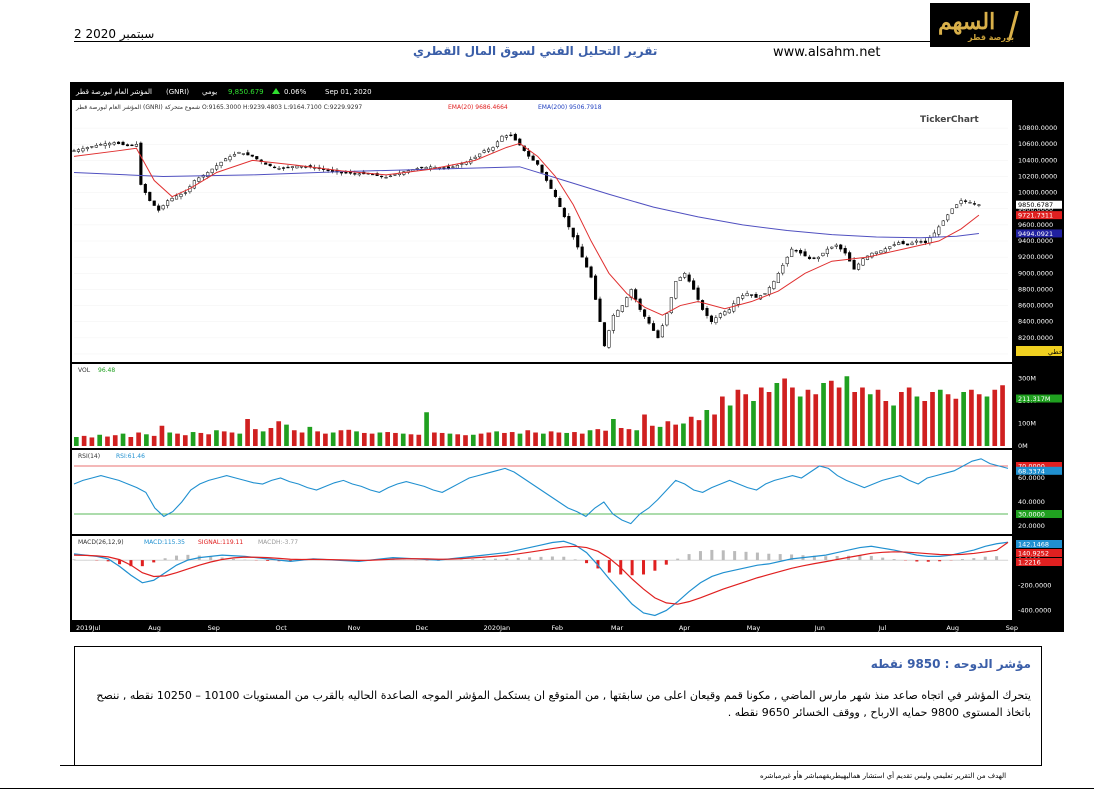  What do you see at coordinates (1034, 585) in the screenshot?
I see `macd-tick-label: -200.0000` at bounding box center [1034, 585].